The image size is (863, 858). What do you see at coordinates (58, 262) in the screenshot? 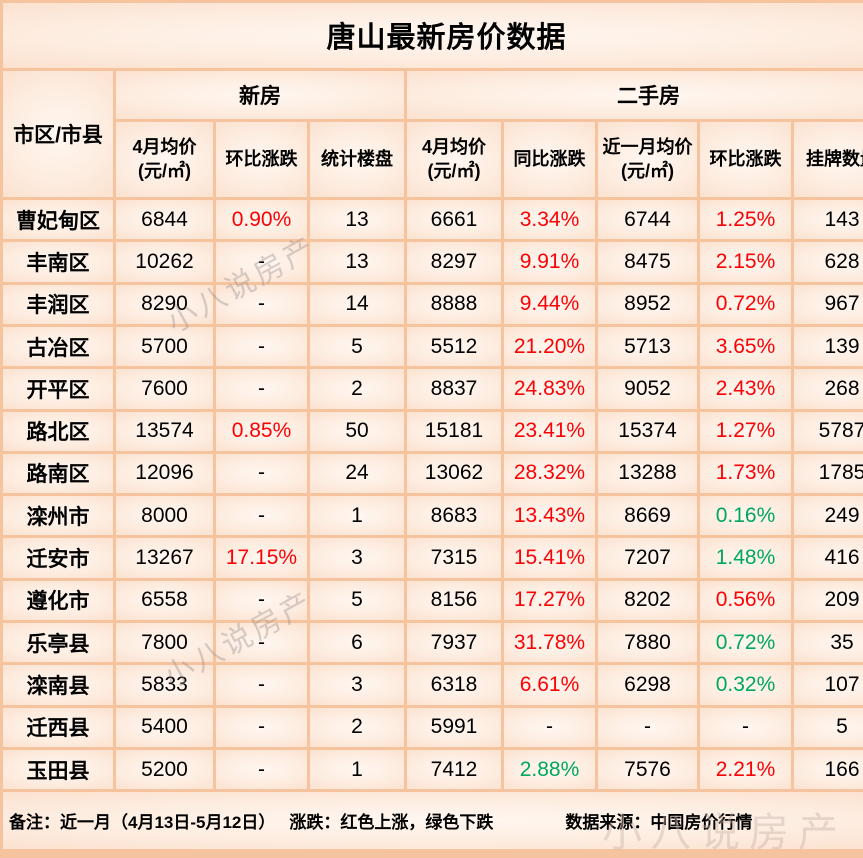
I see `district-name: 丰南区` at bounding box center [58, 262].